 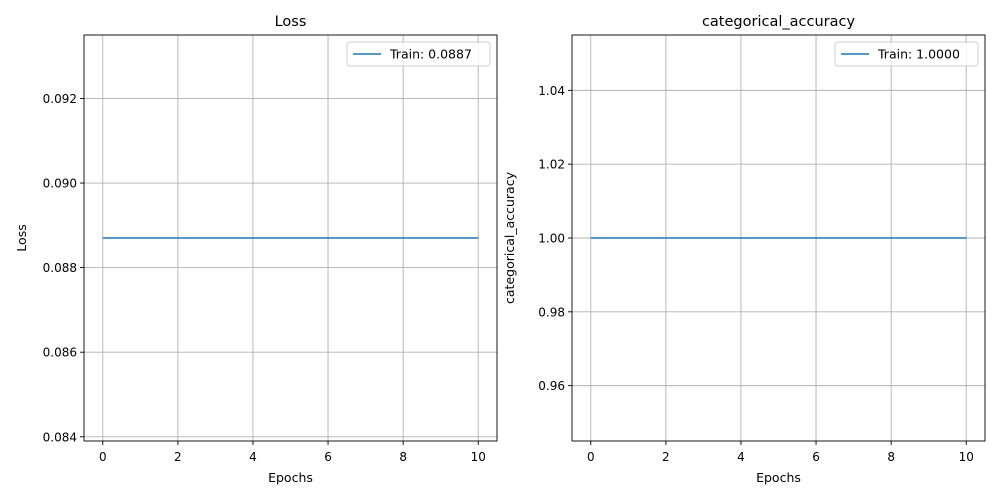 What do you see at coordinates (430, 54) in the screenshot?
I see `legend-label: Train: 0.0887` at bounding box center [430, 54].